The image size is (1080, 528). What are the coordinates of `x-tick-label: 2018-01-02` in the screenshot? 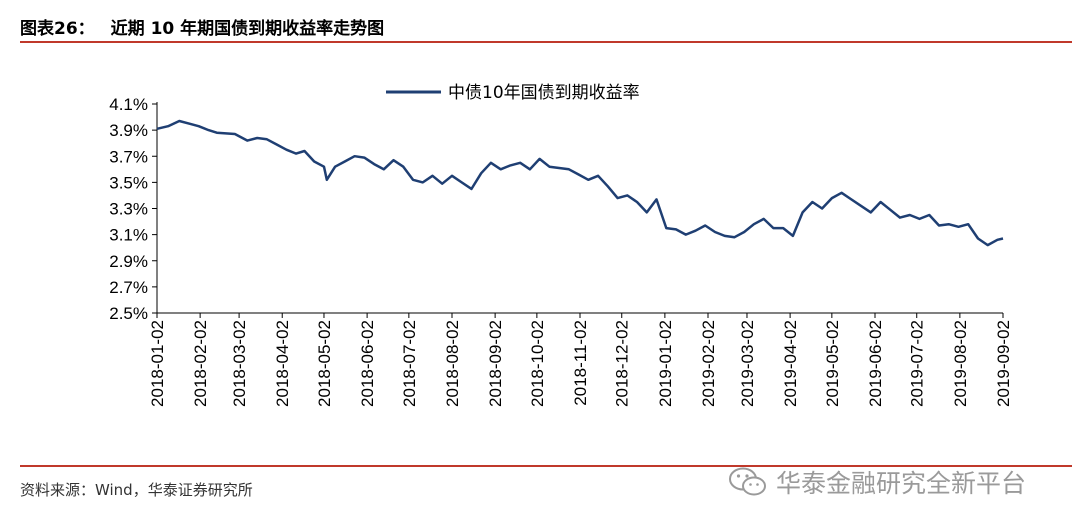 It's located at (157, 363).